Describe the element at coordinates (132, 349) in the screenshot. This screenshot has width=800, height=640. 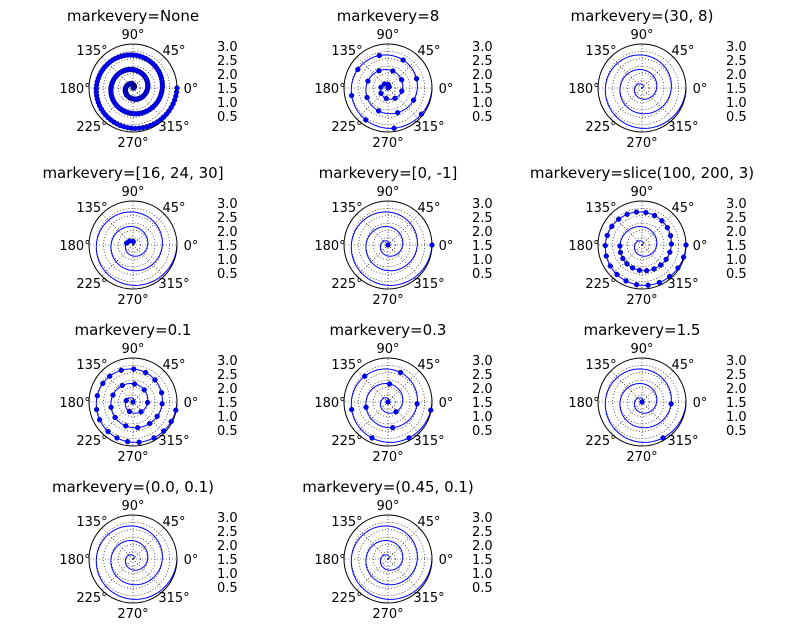
I see `angle-tick-label: 90°` at that location.